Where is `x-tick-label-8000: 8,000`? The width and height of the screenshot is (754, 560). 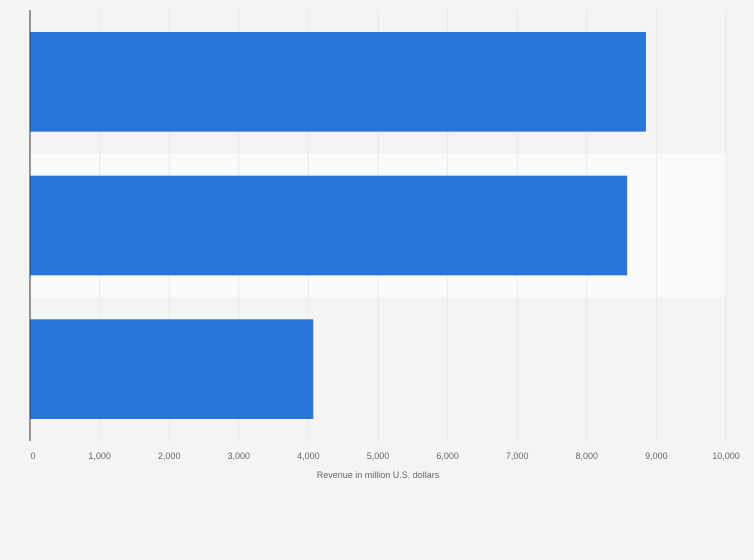
x-tick-label-8000: 8,000 is located at coordinates (587, 456).